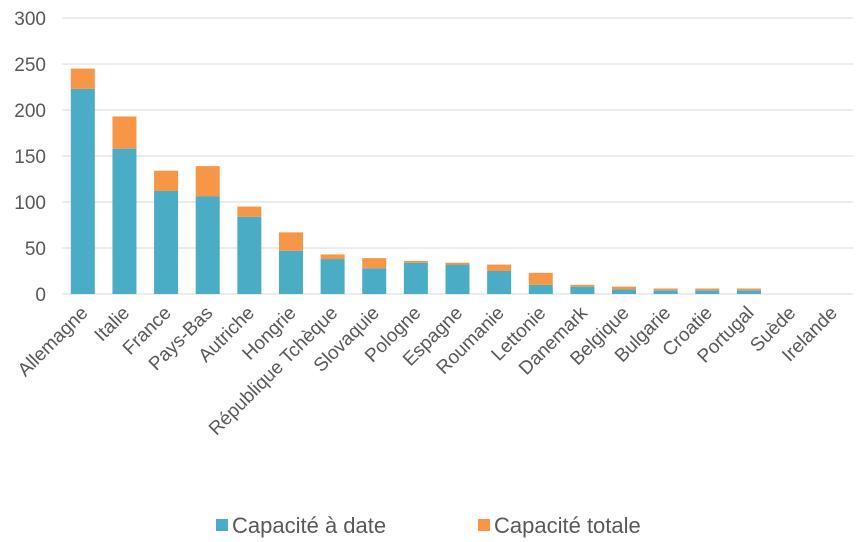 The height and width of the screenshot is (542, 857). What do you see at coordinates (30, 203) in the screenshot?
I see `y-tick-label: 100` at bounding box center [30, 203].